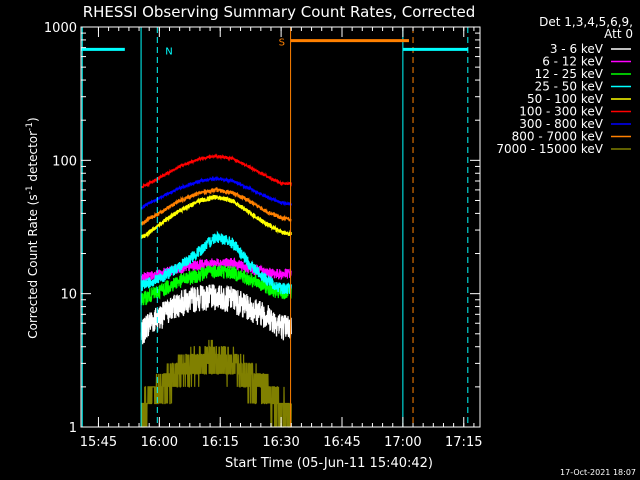  I want to click on x-tick-label: 16:30, so click(280, 442).